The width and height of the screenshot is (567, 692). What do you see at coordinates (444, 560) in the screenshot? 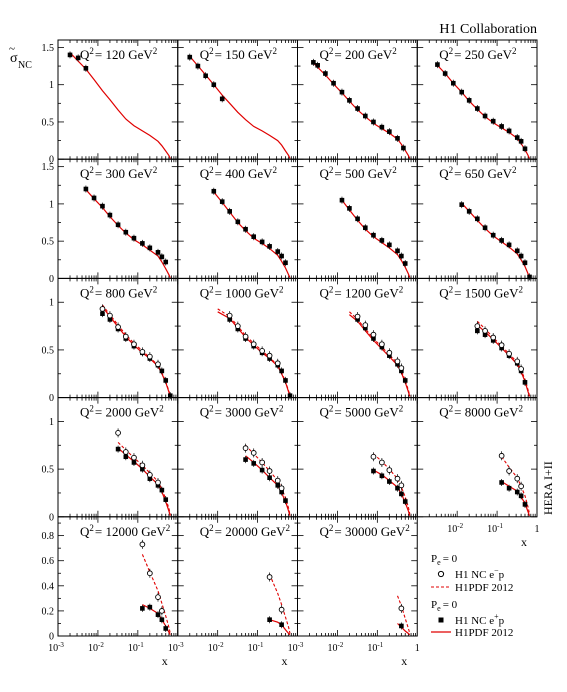
I see `legend-pol-1: Pe = 0` at bounding box center [444, 560].